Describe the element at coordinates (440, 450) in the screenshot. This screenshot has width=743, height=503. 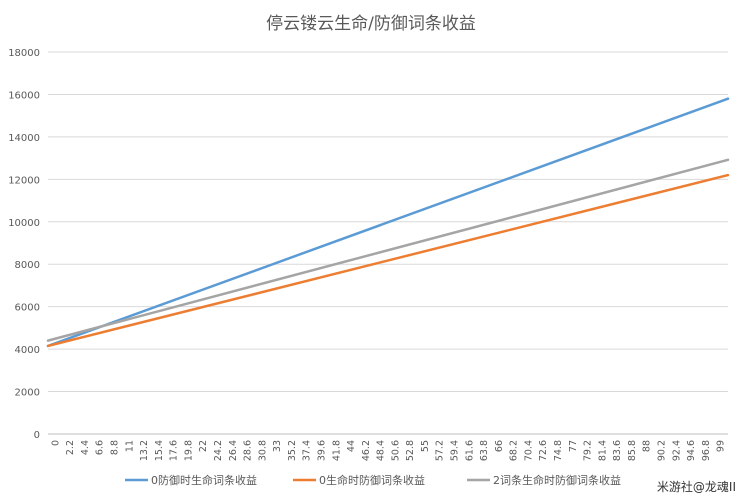
I see `x-tick-label: 57.2` at that location.